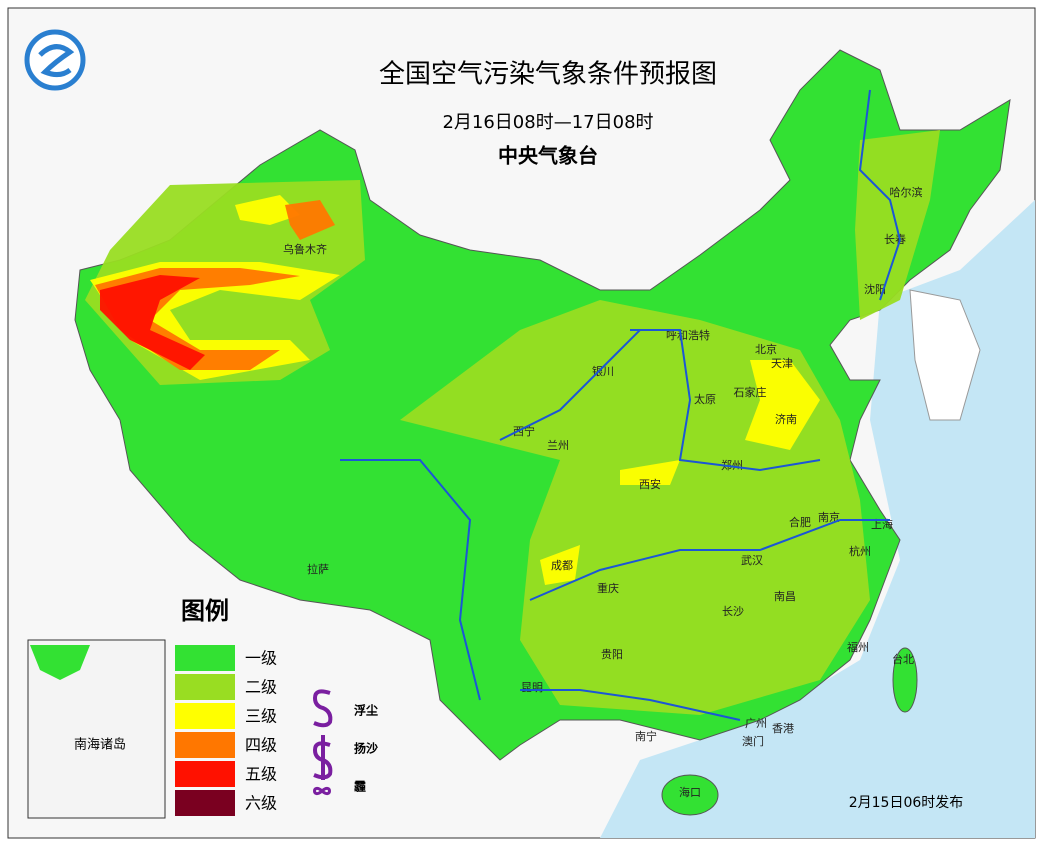 This screenshot has width=1043, height=846. What do you see at coordinates (733, 611) in the screenshot?
I see `city-label: 长沙` at bounding box center [733, 611].